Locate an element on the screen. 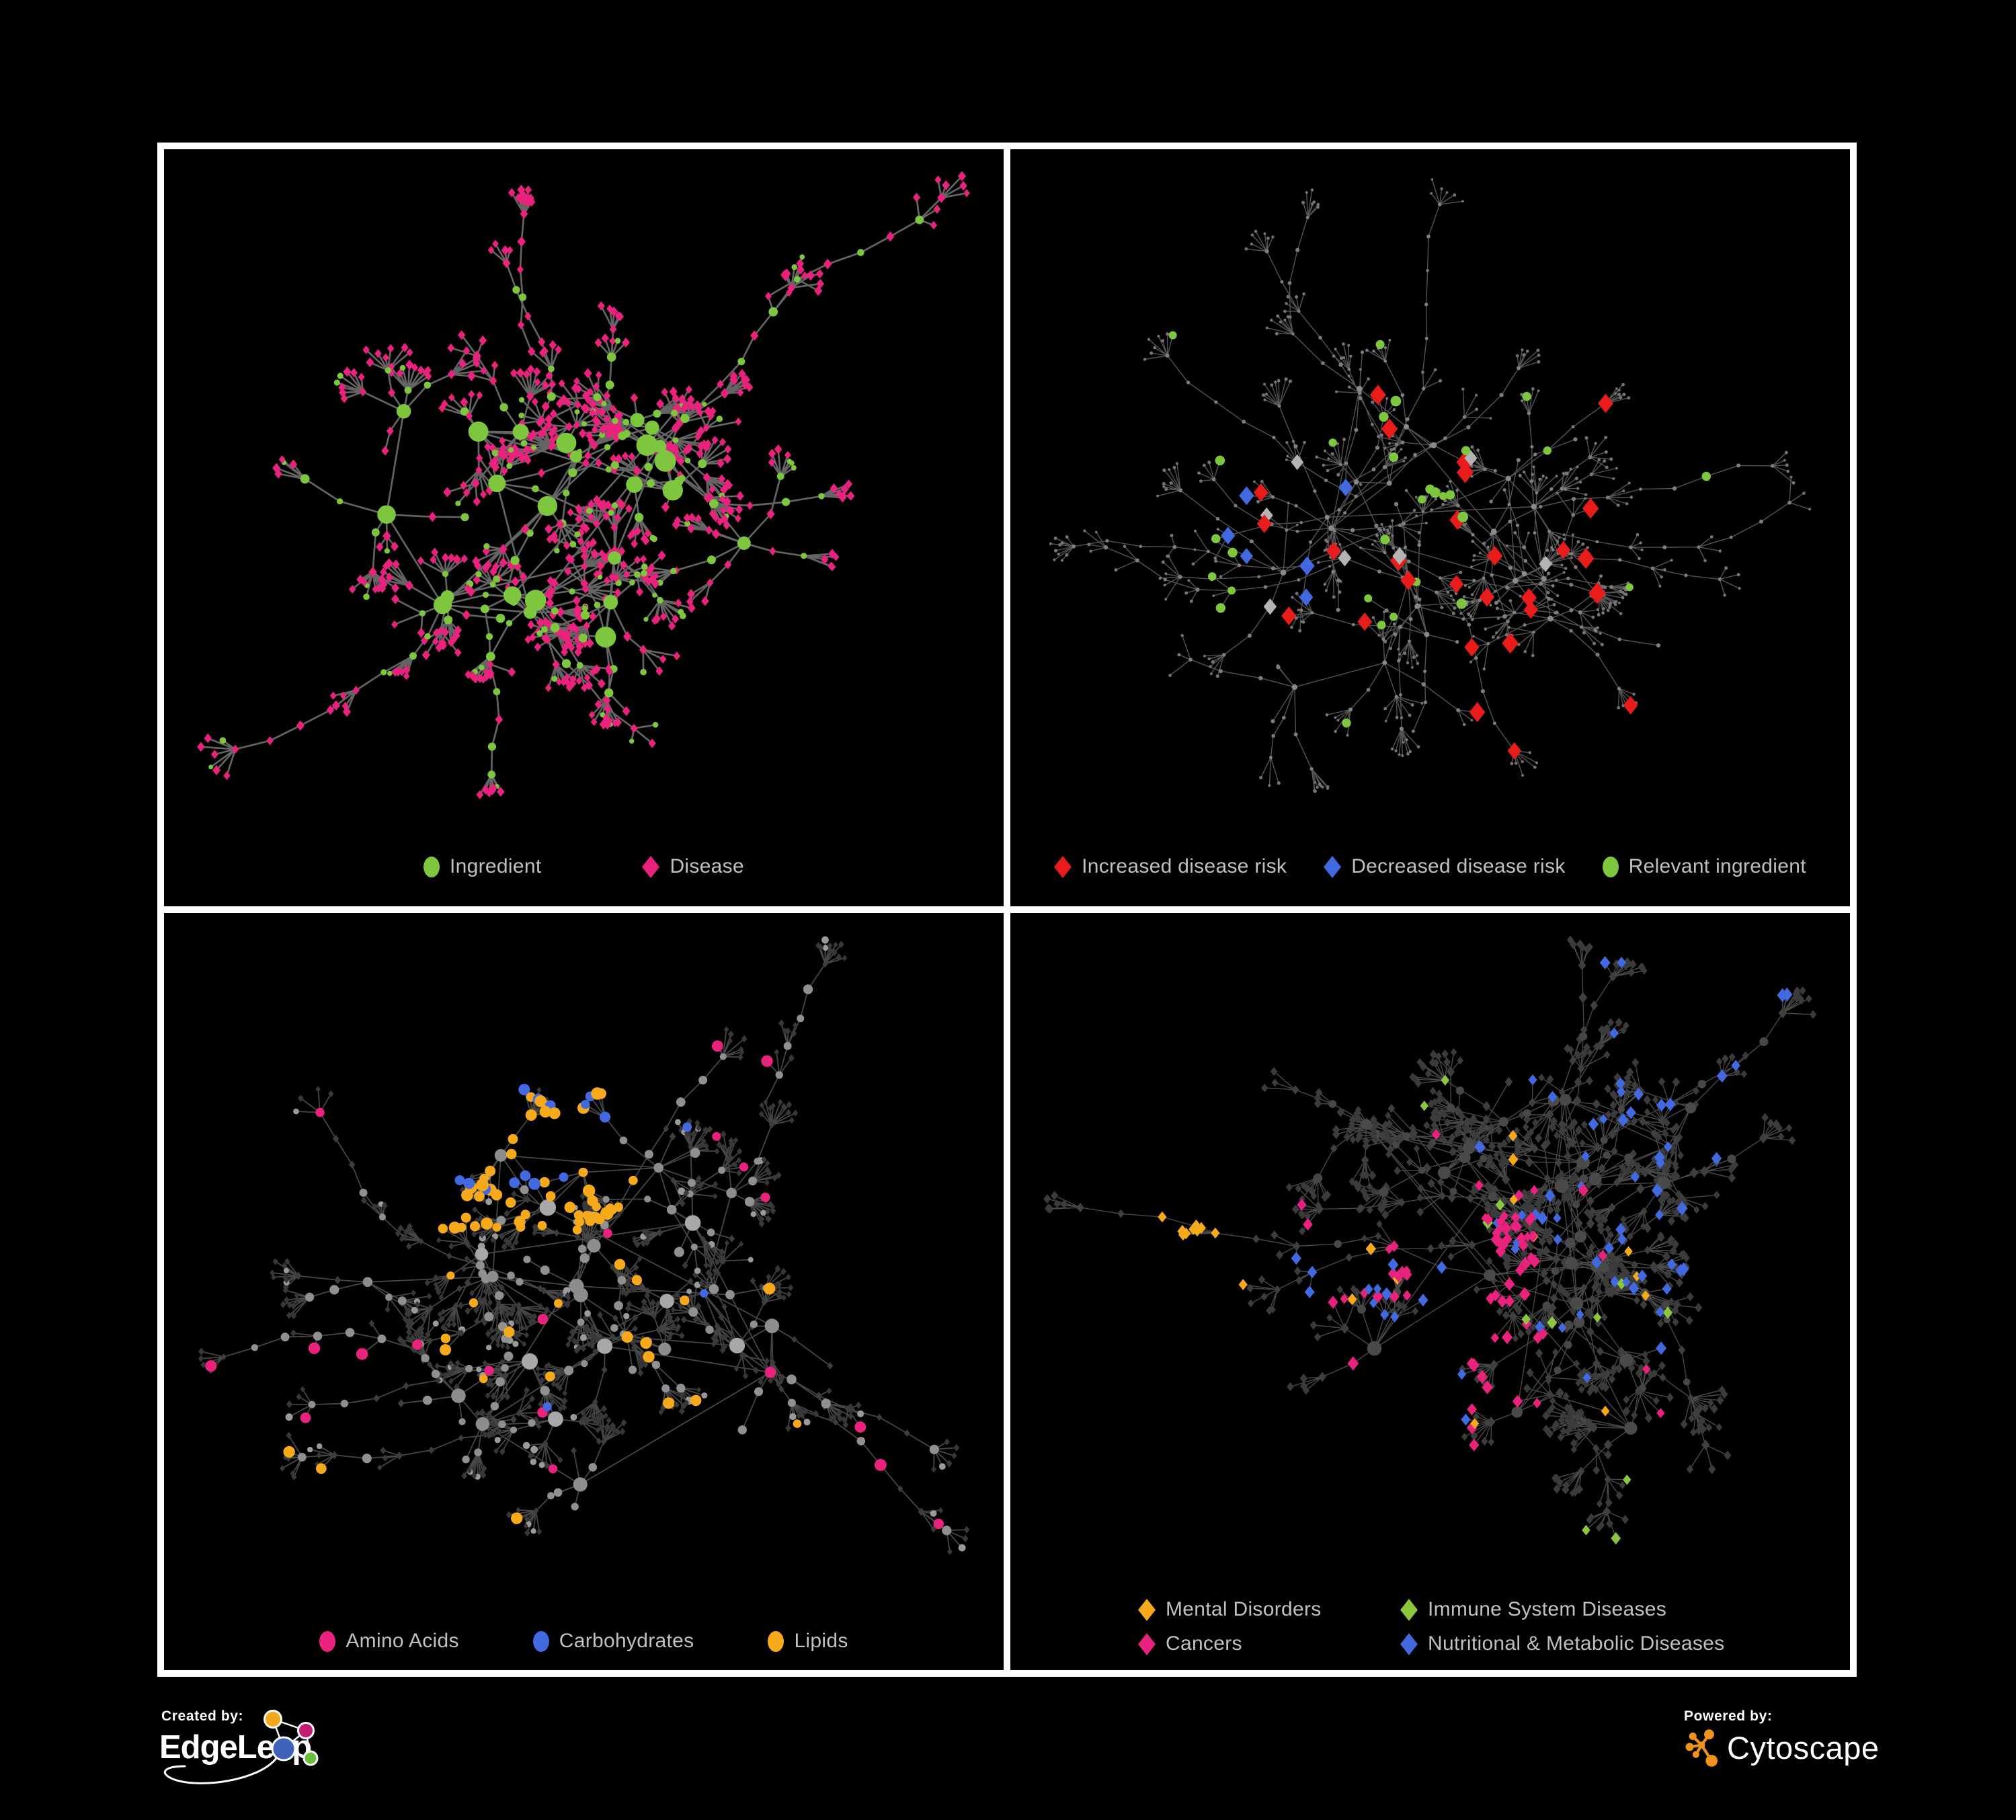 This screenshot has width=2016, height=1820. disease-categories-network-canvas is located at coordinates (1430, 1240).